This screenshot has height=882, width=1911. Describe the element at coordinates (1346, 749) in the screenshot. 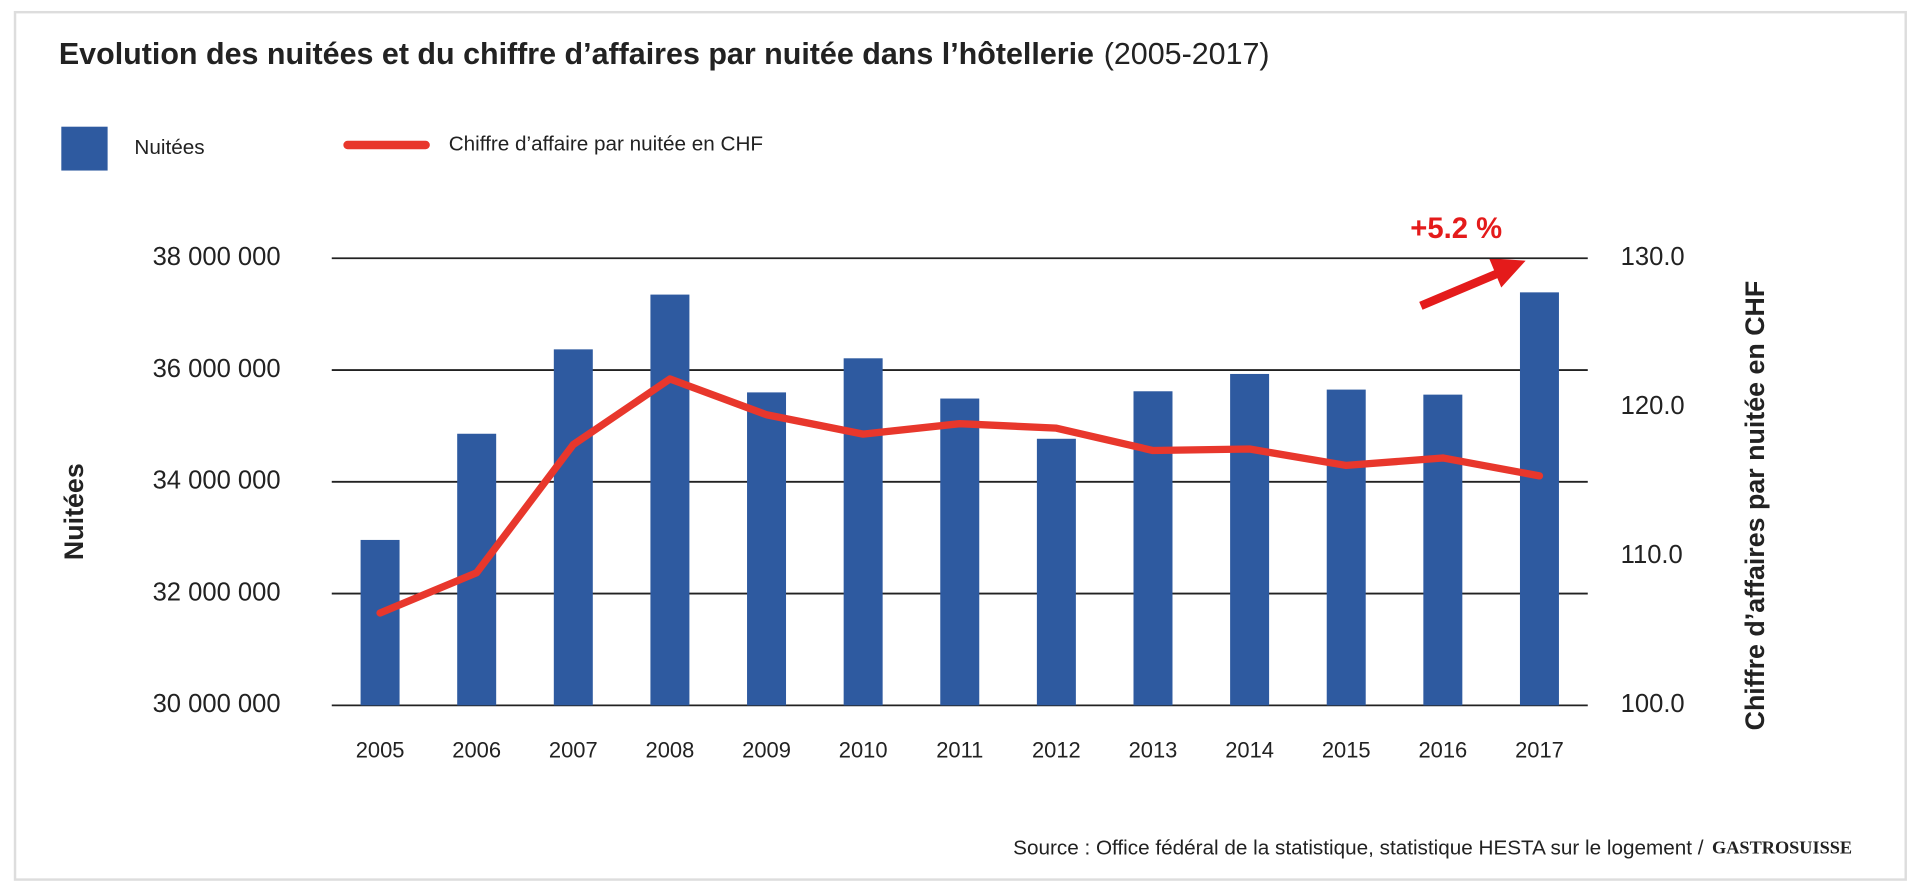

I see `x-tick-label: 2015` at that location.